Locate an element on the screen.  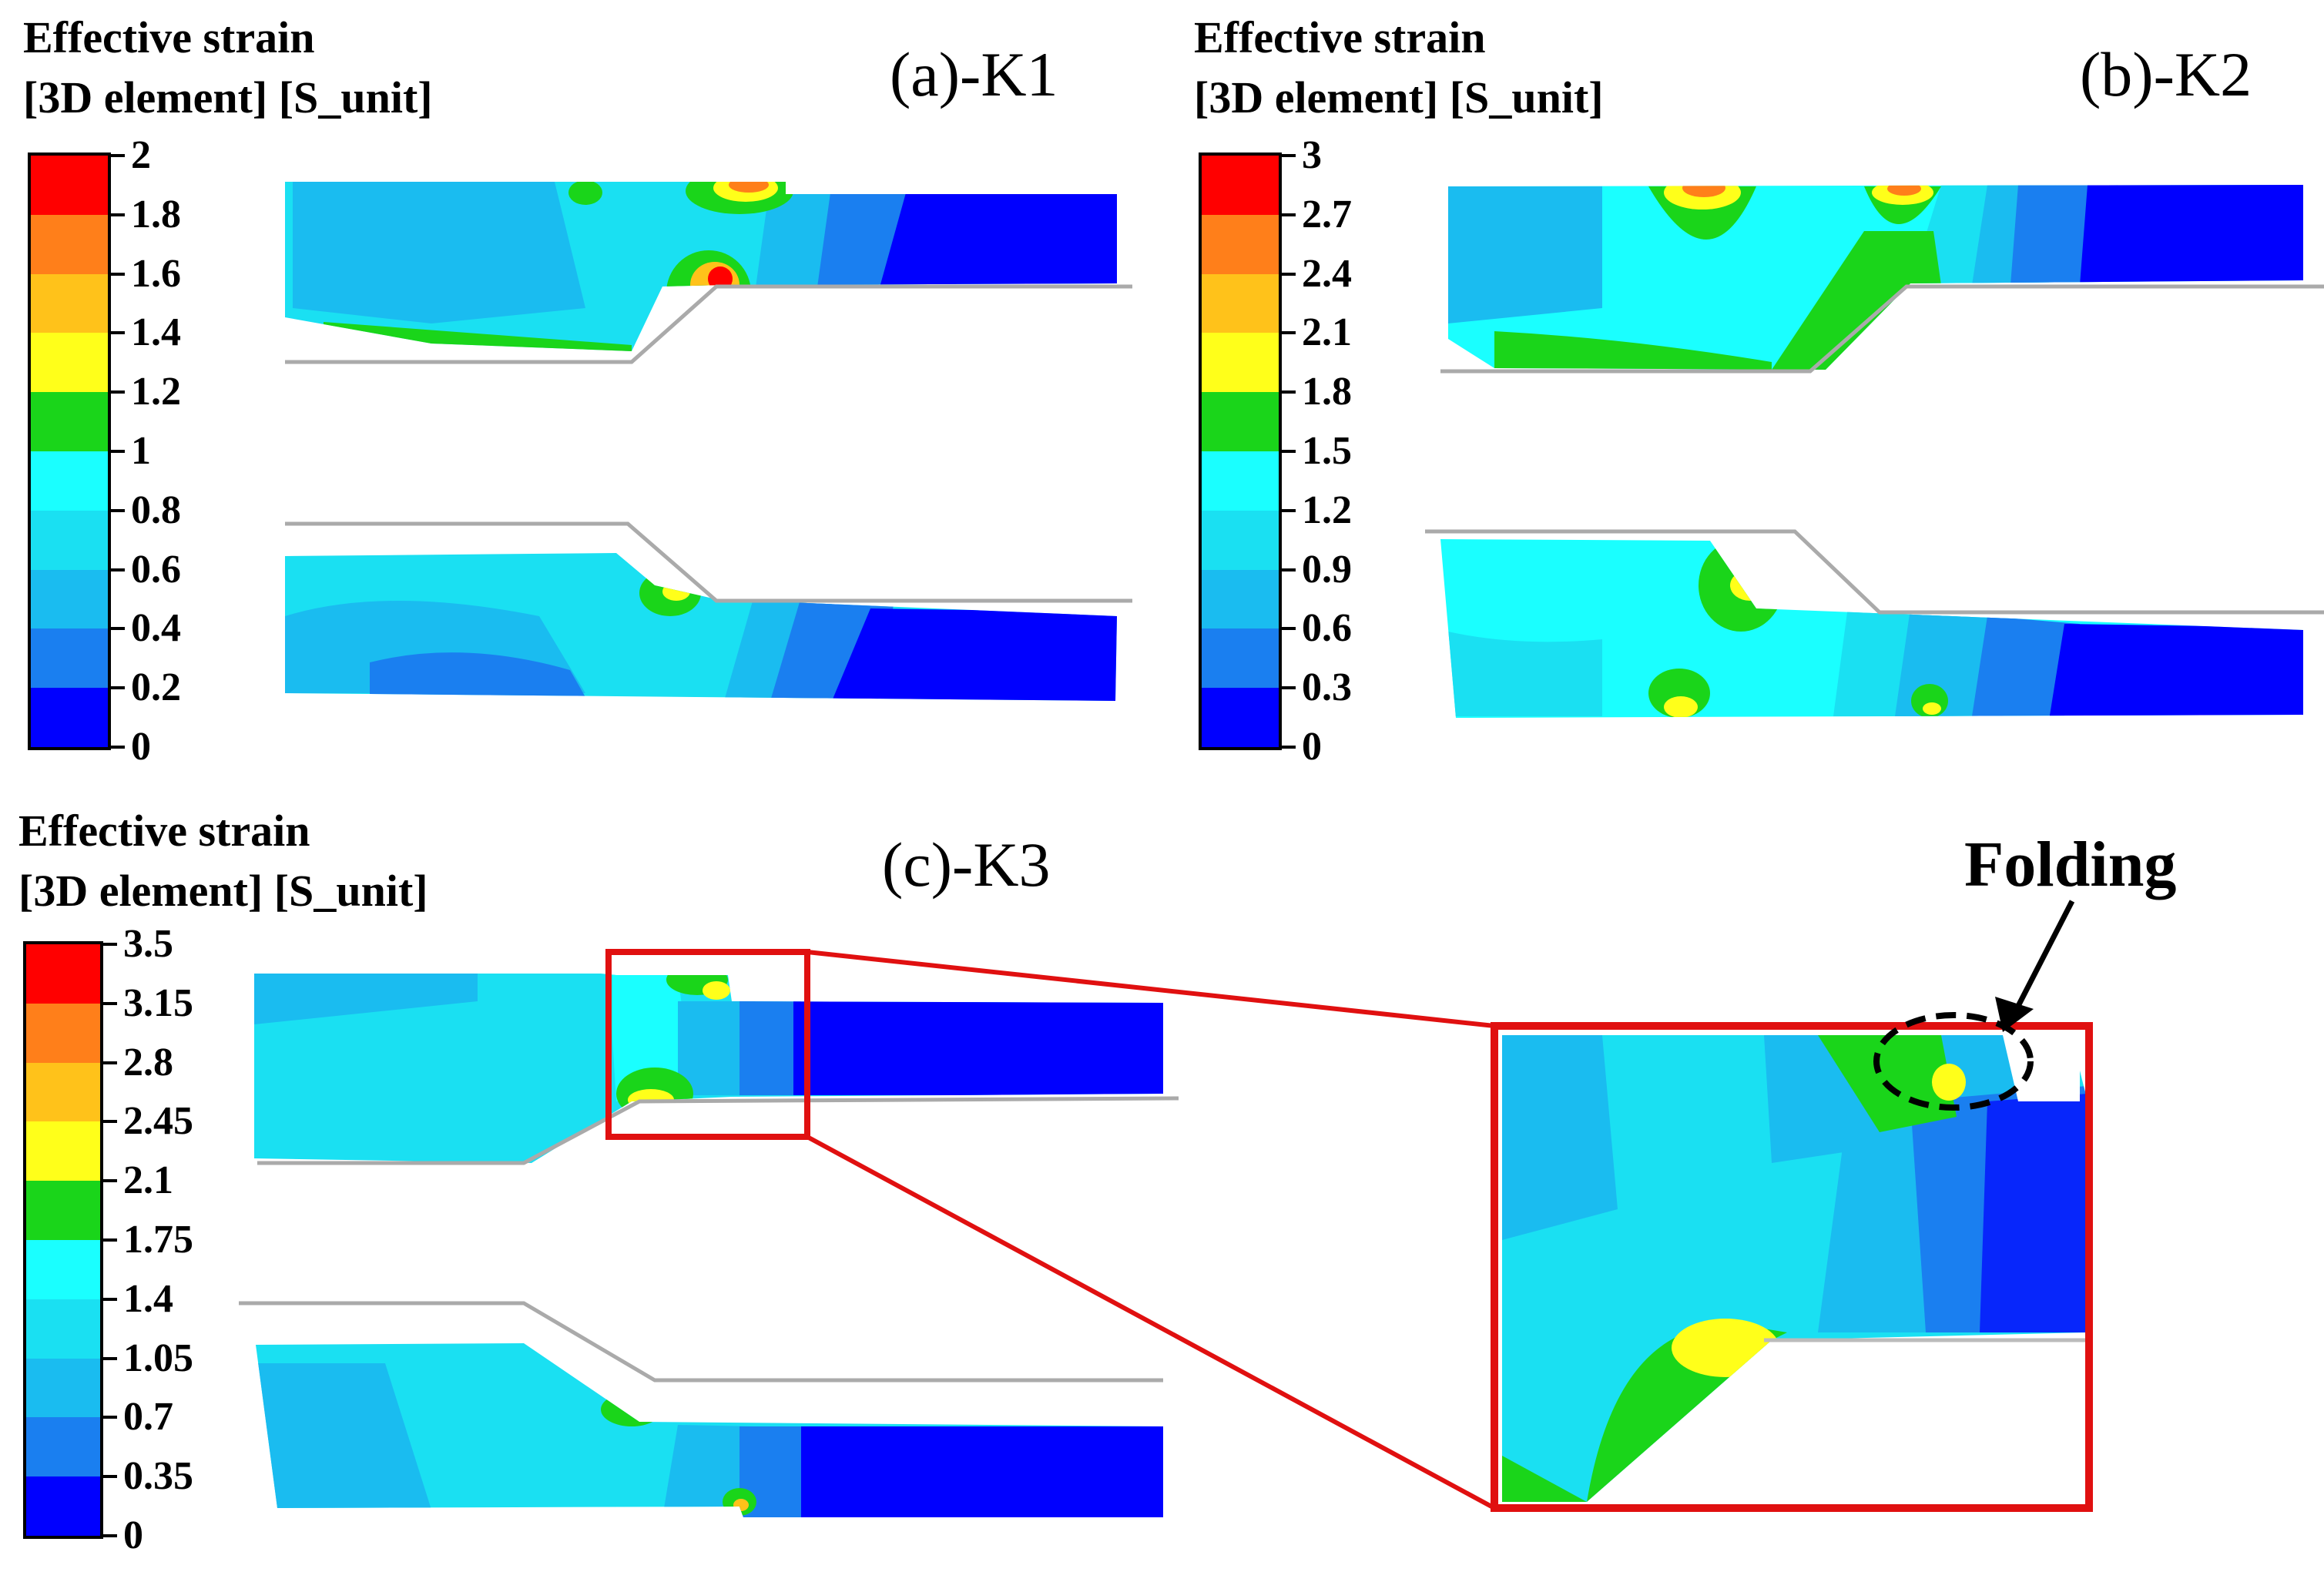
panel-label-b: (b)-K2 is located at coordinates (2166, 74).